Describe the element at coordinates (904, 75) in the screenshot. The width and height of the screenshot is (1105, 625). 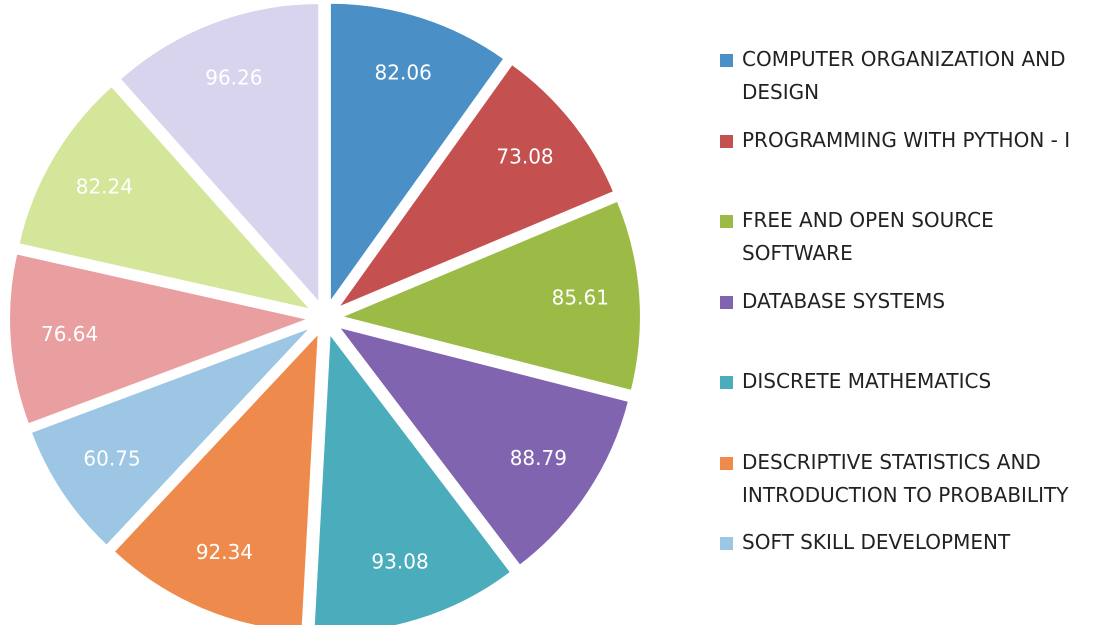
I see `legend-label: COMPUTER ORGANIZATION AND DESIGN` at that location.